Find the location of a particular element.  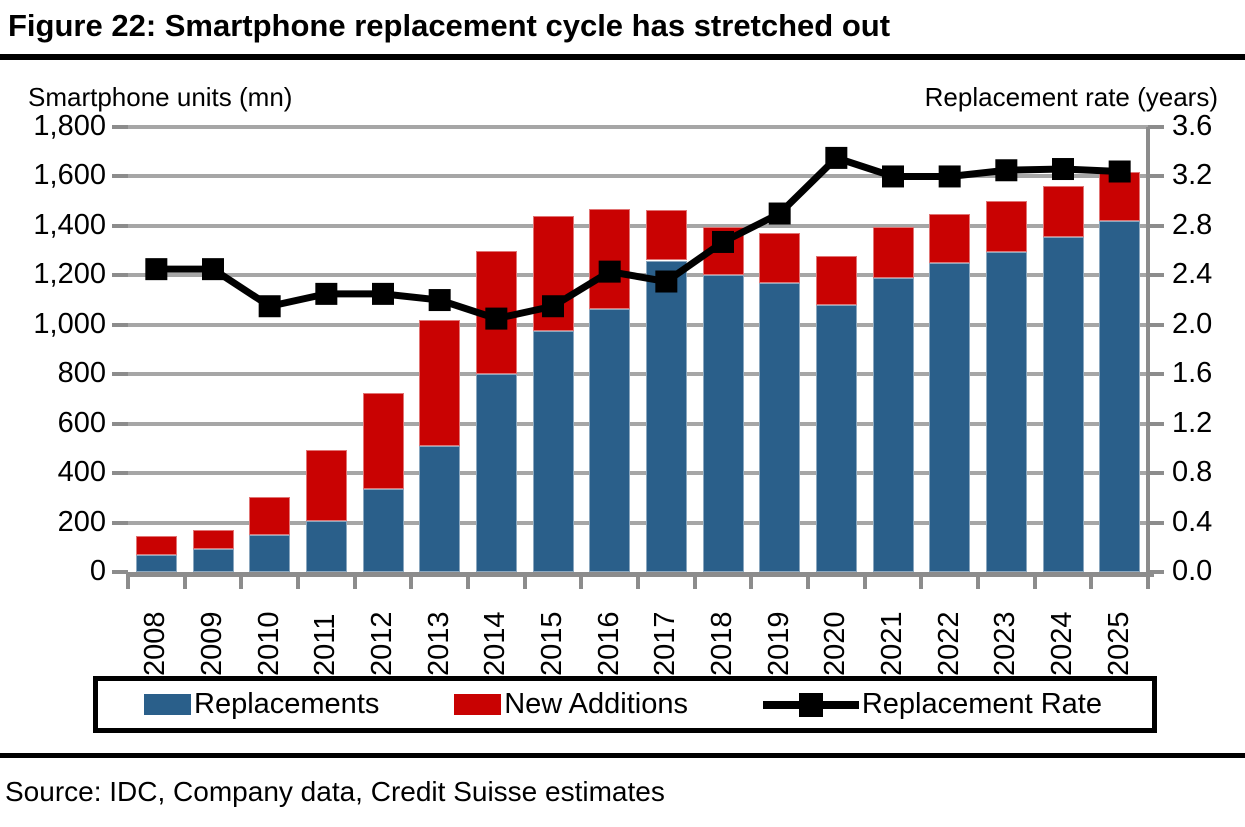

x-axis-label-2013: 2013 is located at coordinates (438, 643).